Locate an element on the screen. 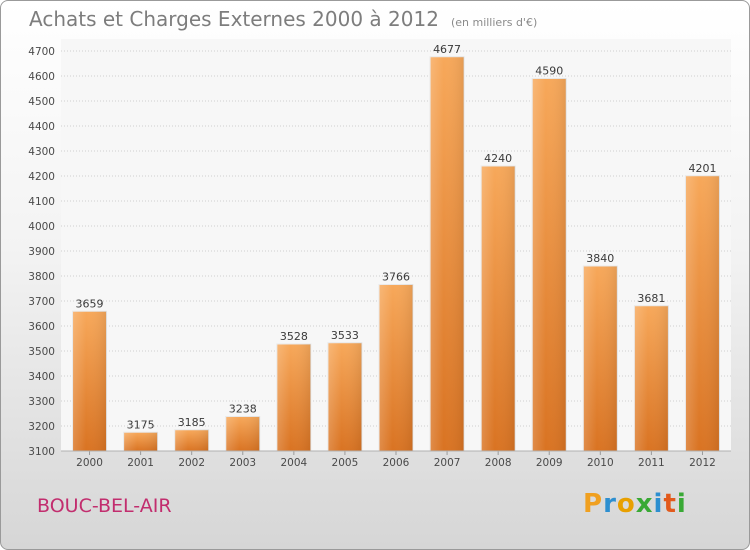 This screenshot has width=750, height=550. y-tick-label: 3700 is located at coordinates (41, 302).